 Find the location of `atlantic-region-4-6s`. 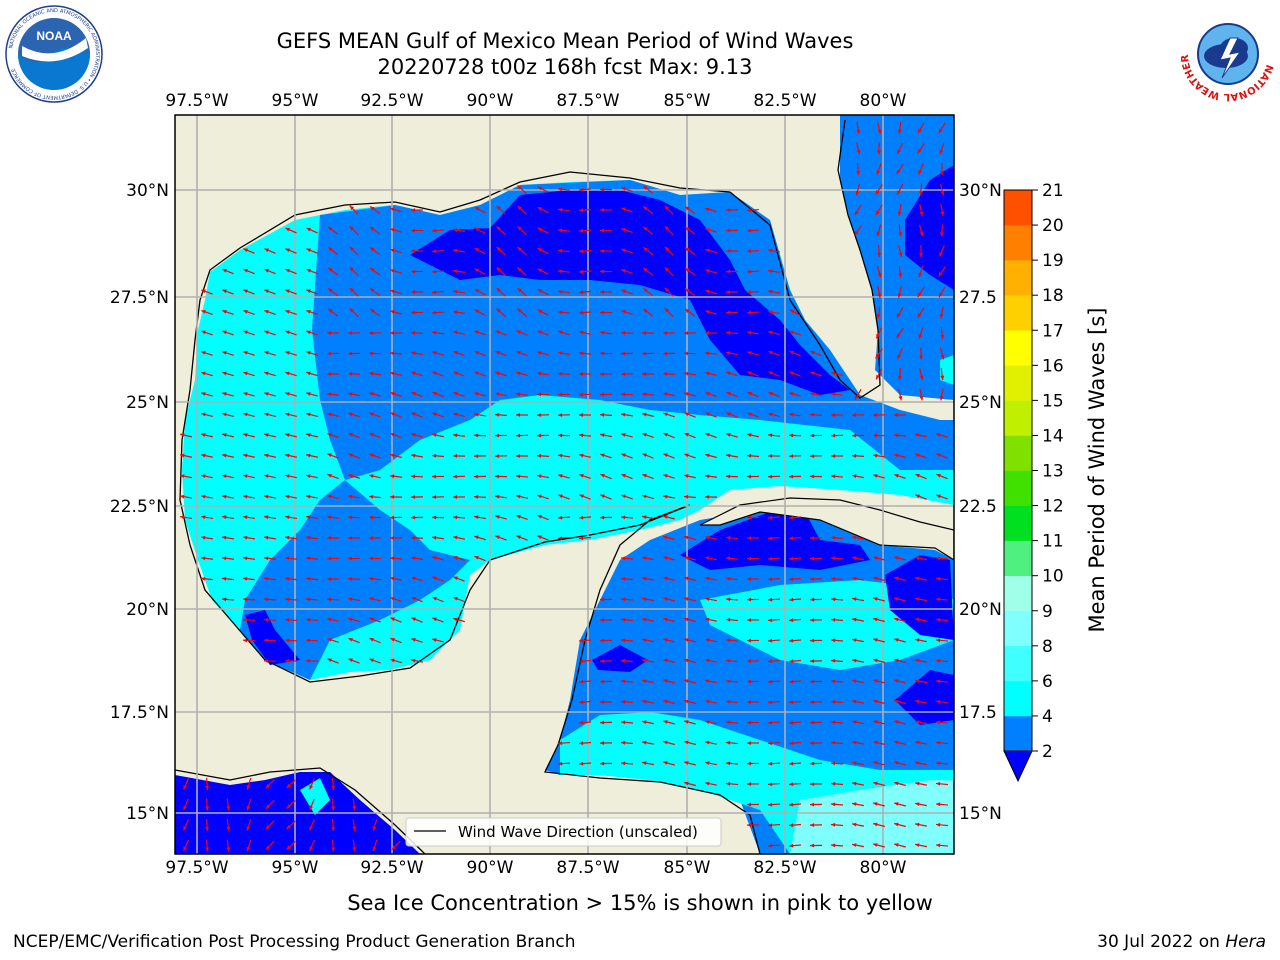

atlantic-region-4-6s is located at coordinates (947, 370).